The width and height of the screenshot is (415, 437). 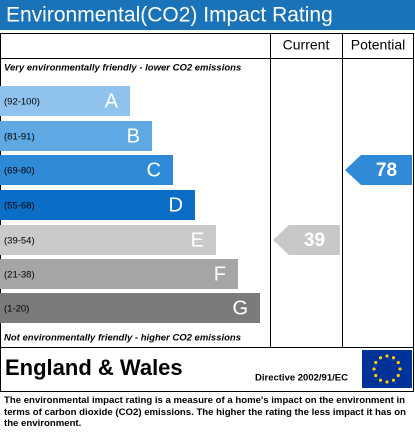 I want to click on band-letter: A, so click(x=112, y=101).